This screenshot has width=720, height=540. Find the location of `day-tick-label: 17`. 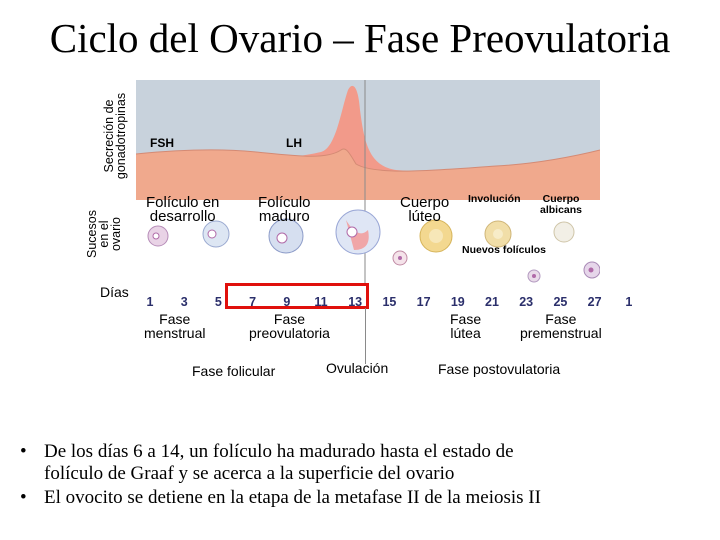

day-tick-label: 17 is located at coordinates (423, 302).